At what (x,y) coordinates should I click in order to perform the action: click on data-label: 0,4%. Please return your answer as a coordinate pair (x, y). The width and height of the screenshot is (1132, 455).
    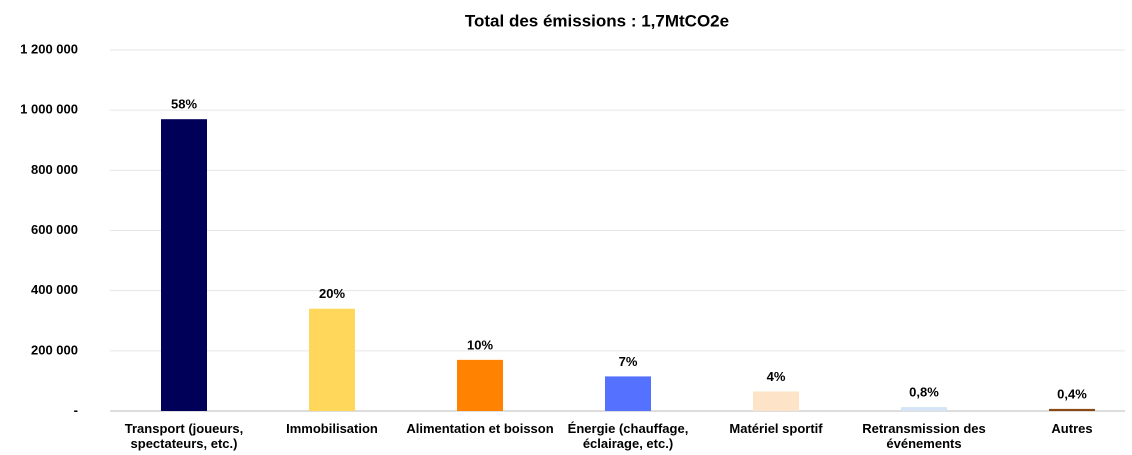
    Looking at the image, I should click on (1072, 393).